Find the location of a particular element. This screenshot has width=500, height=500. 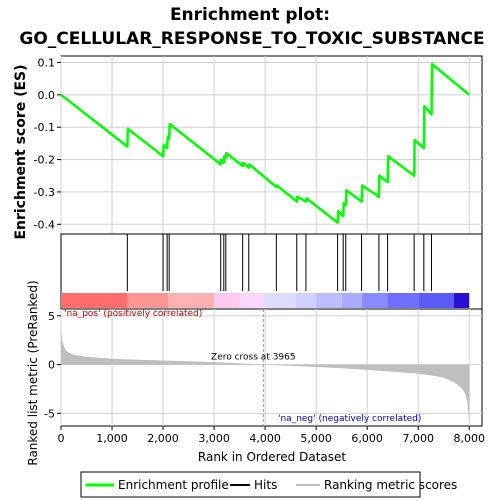

rank-ytick-label: 5 is located at coordinates (51, 316).